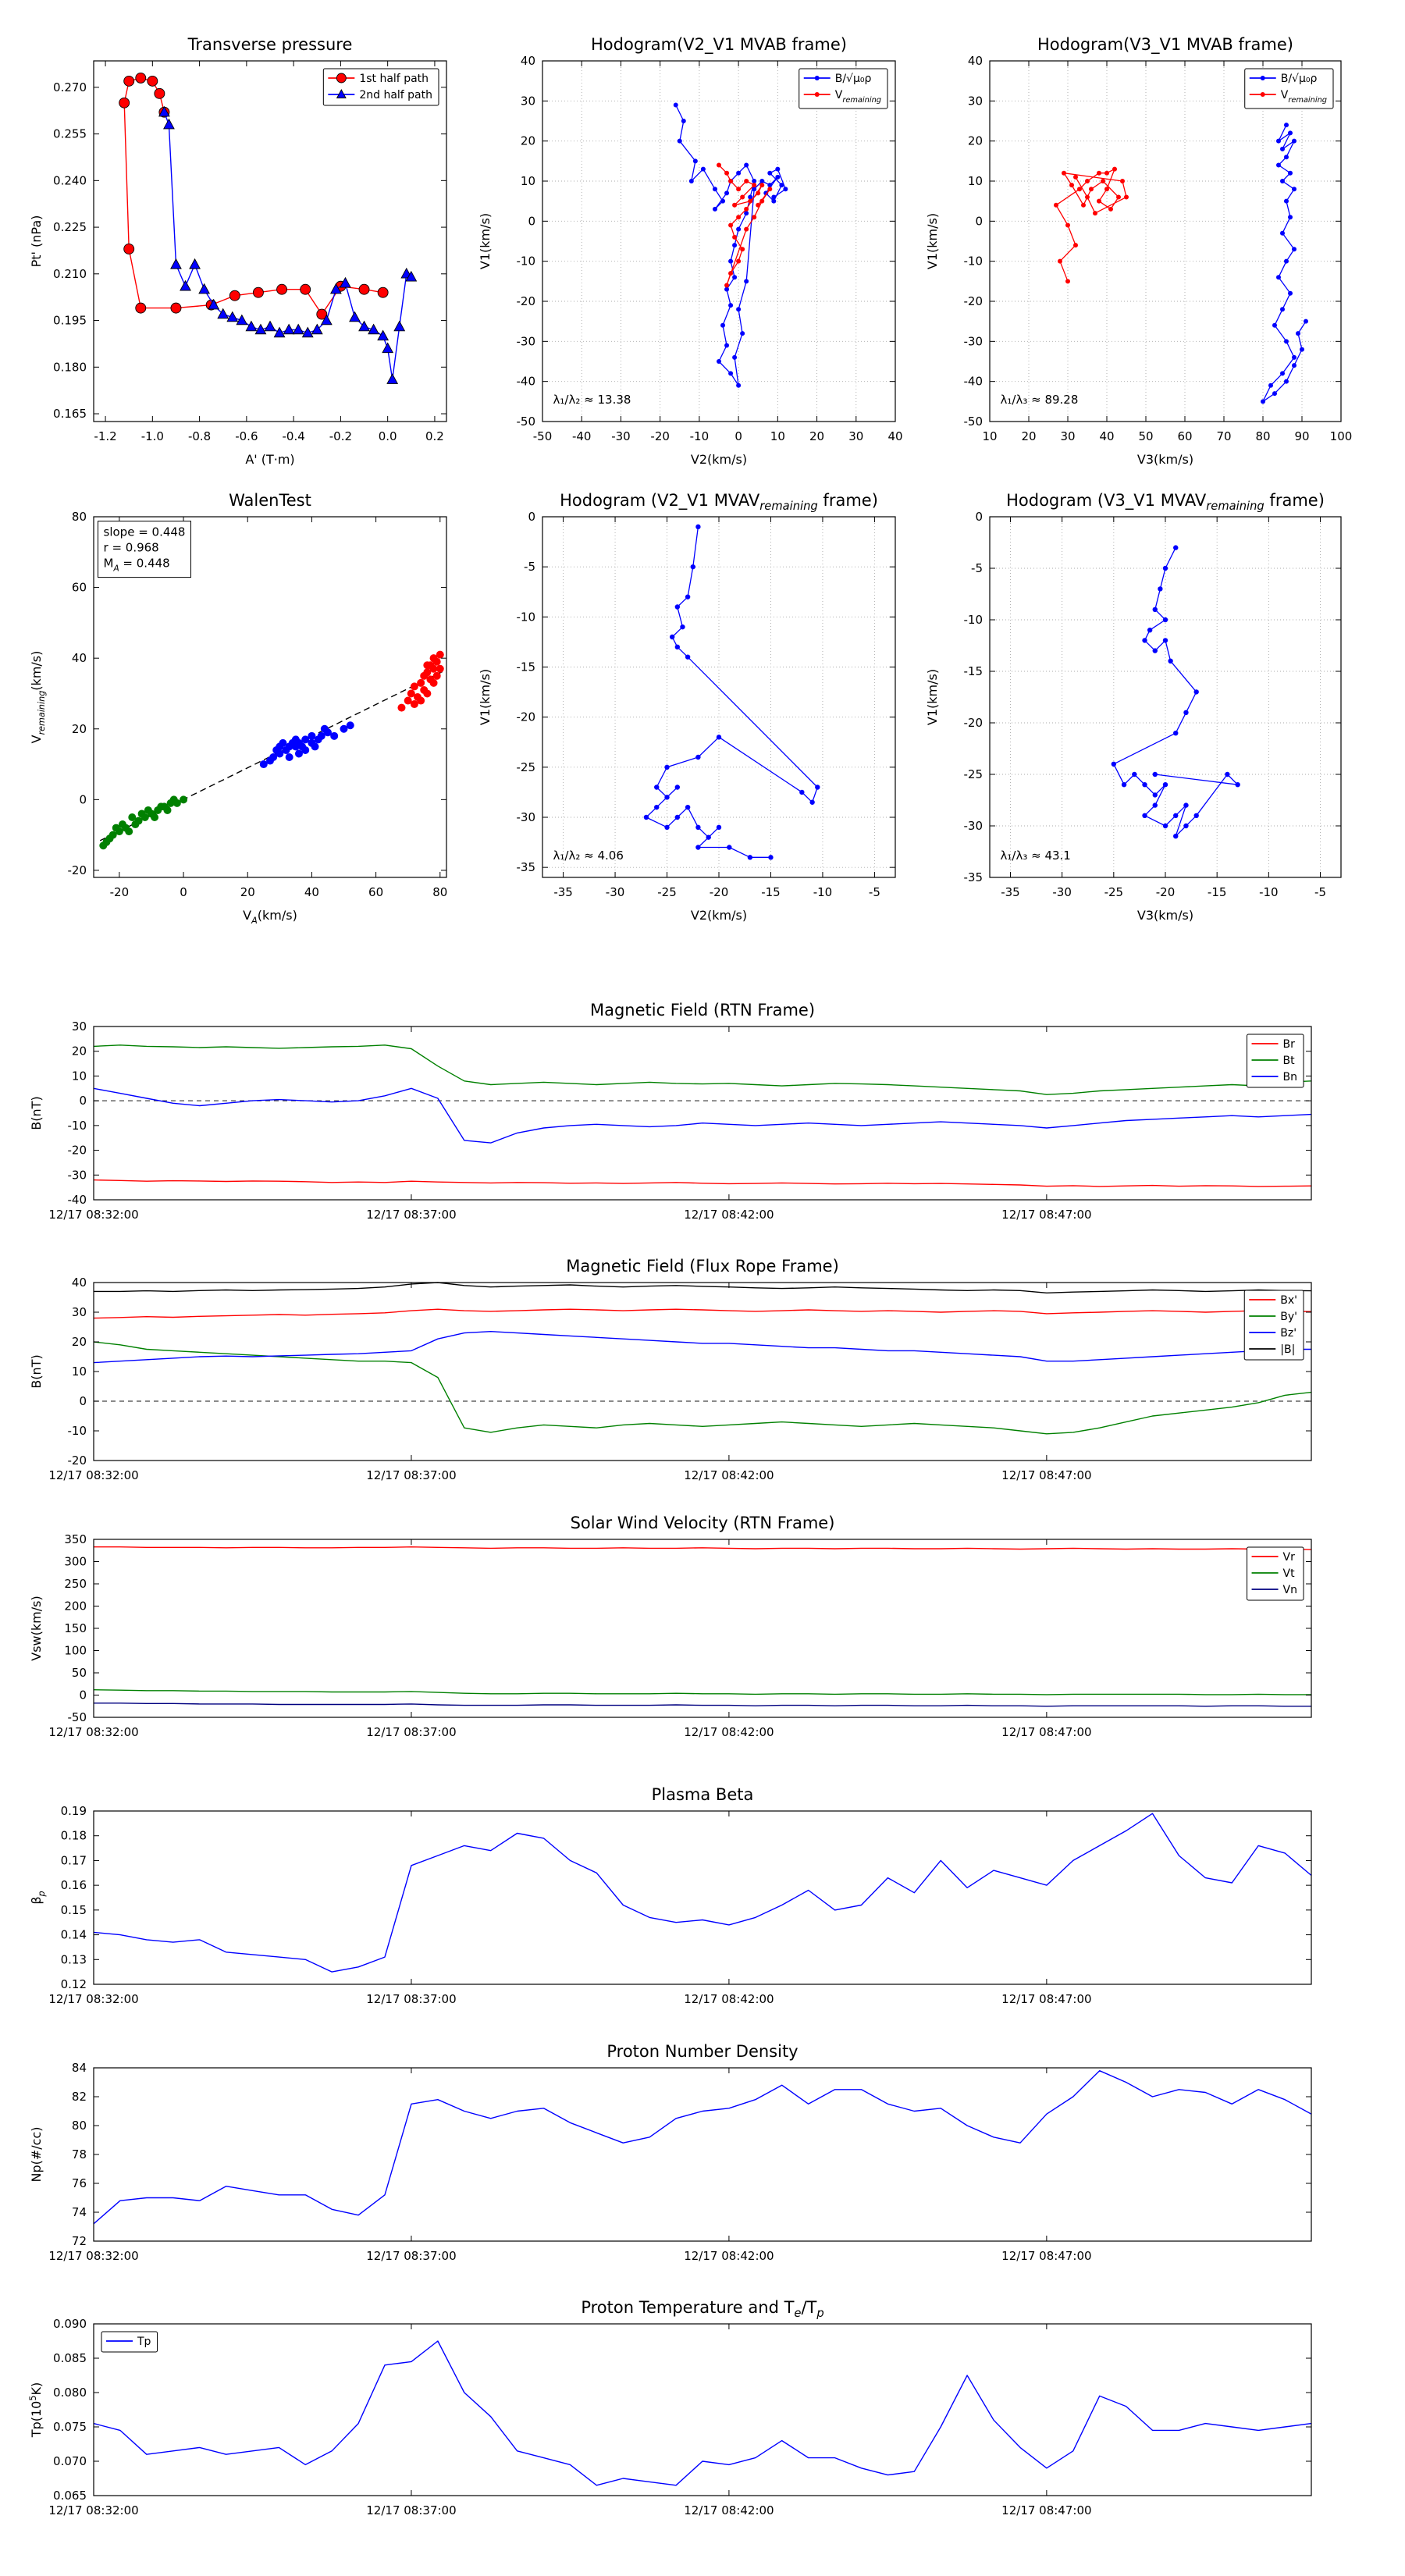 This screenshot has height=2576, width=1405. What do you see at coordinates (129, 2342) in the screenshot?
I see `legend-tp: Tp` at bounding box center [129, 2342].